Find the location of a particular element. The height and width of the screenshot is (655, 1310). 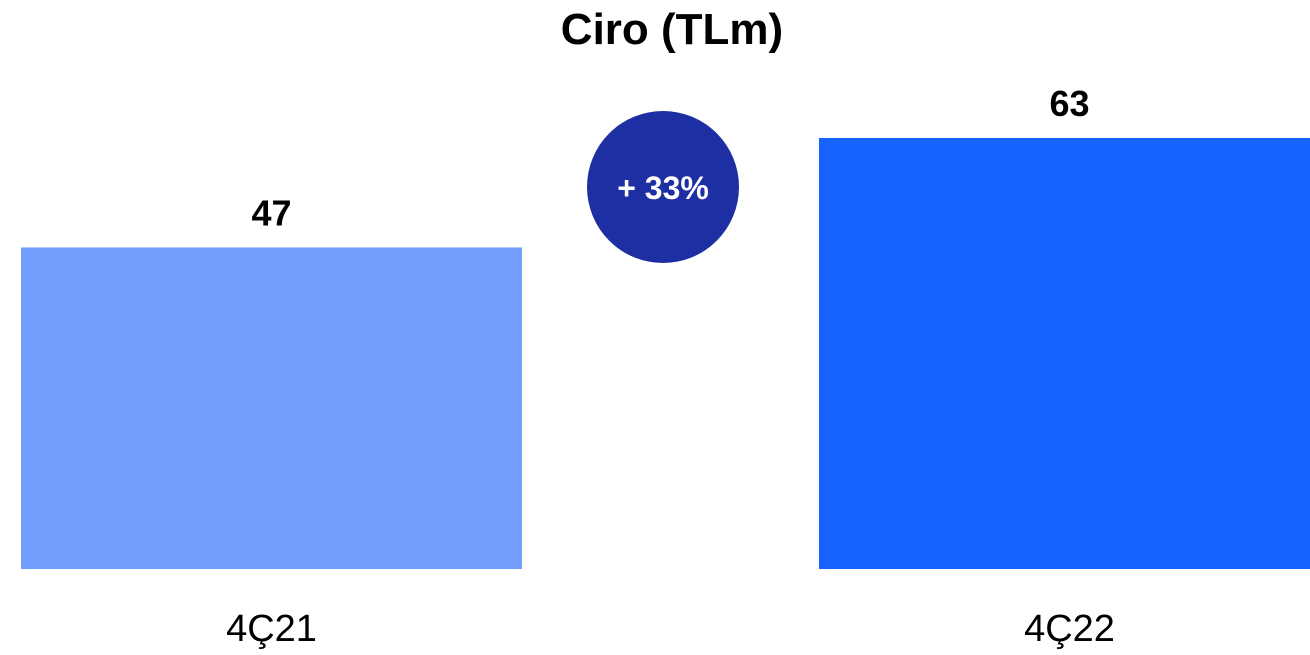

growth-circle is located at coordinates (663, 187).